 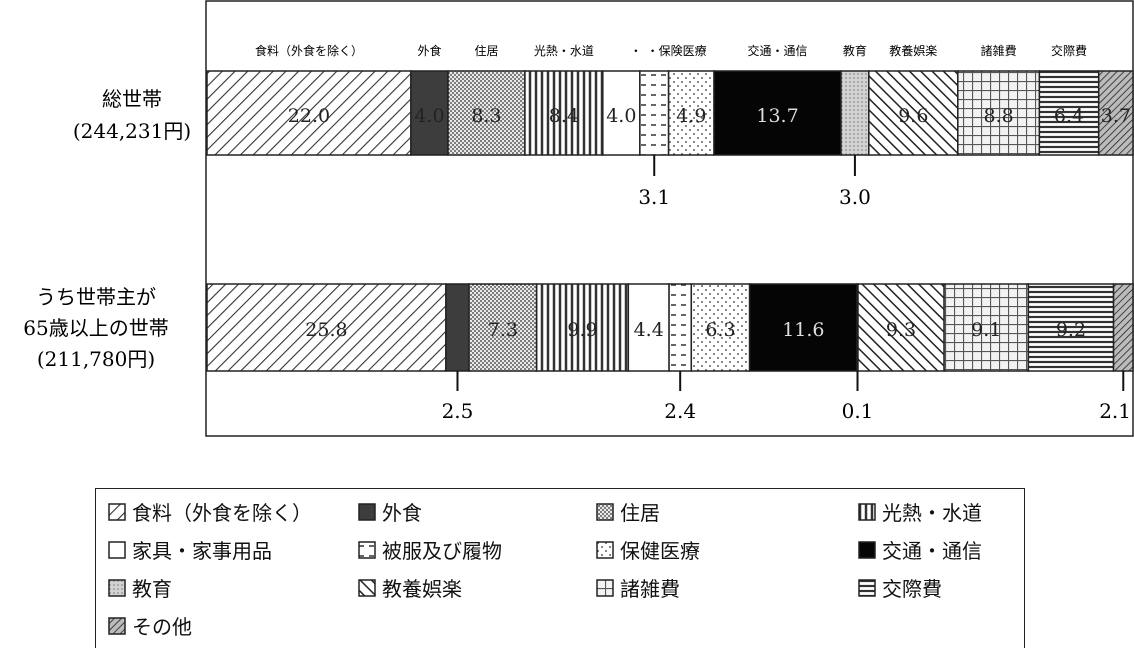 What do you see at coordinates (422, 589) in the screenshot?
I see `legend-label-9: 教養娯楽` at bounding box center [422, 589].